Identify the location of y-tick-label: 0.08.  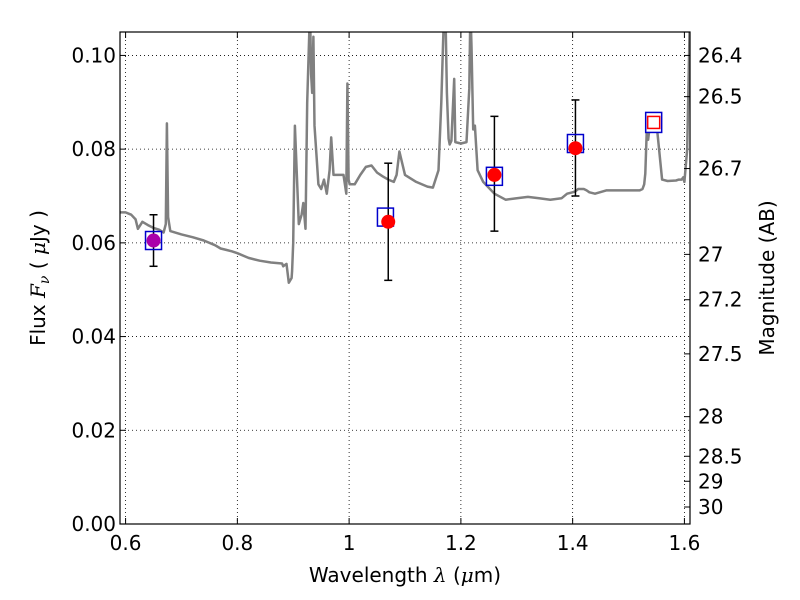
(93, 149).